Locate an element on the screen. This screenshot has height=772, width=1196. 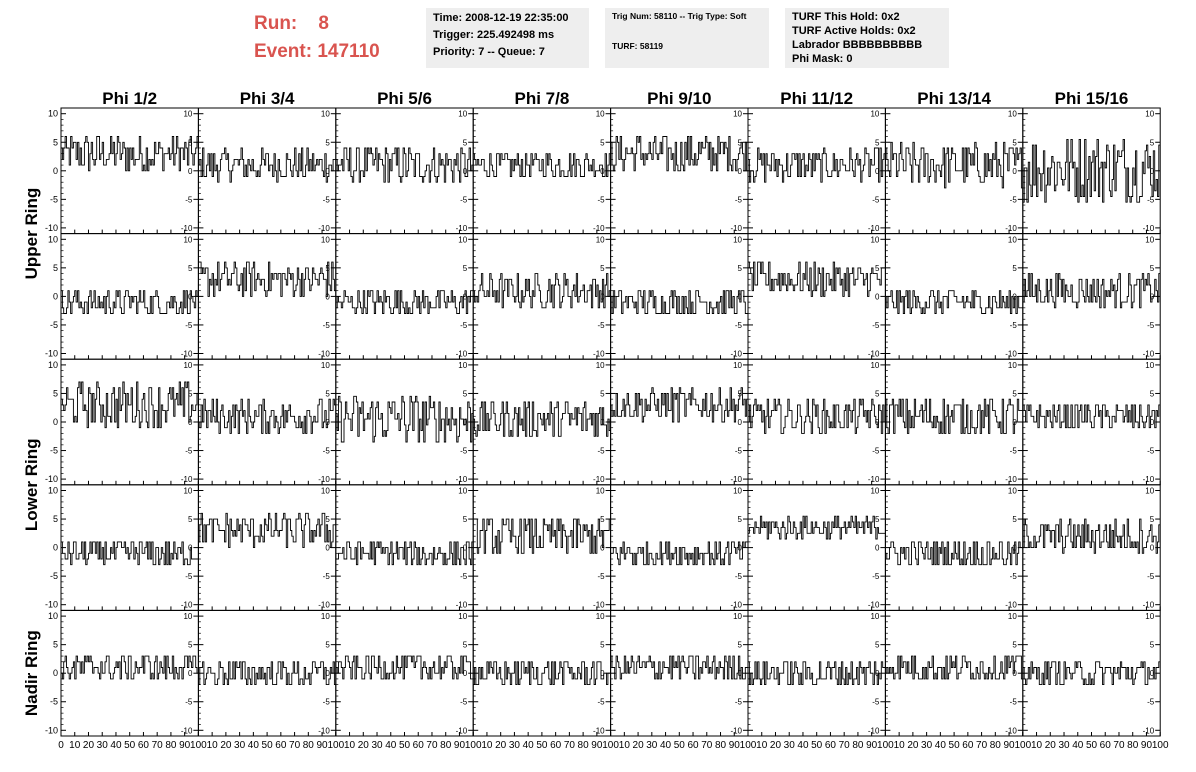
column-title: Phi 11/12 is located at coordinates (816, 98).